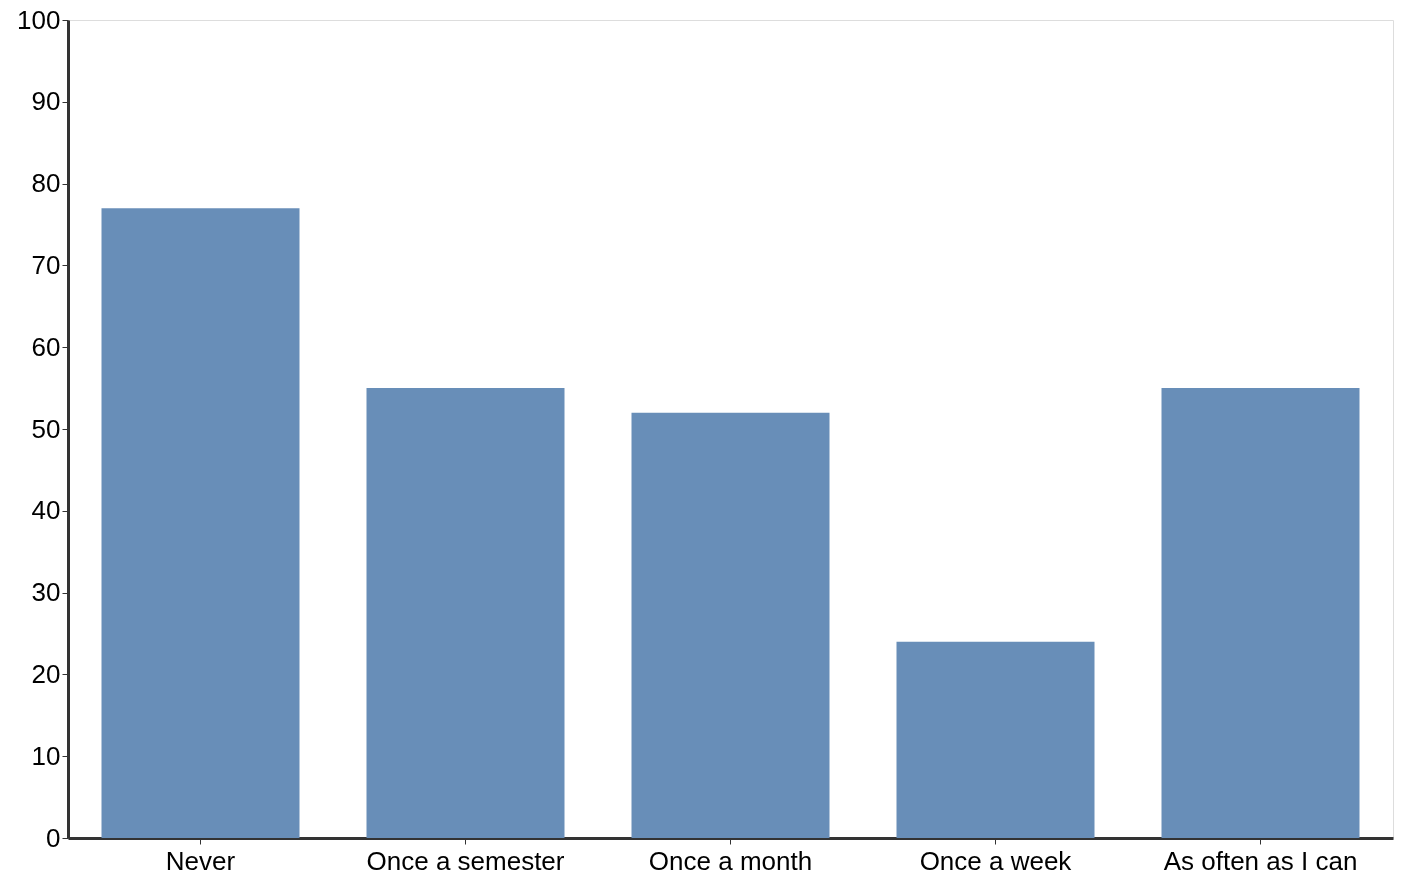 The width and height of the screenshot is (1406, 883). Describe the element at coordinates (46, 264) in the screenshot. I see `y-tick-label: 70` at that location.